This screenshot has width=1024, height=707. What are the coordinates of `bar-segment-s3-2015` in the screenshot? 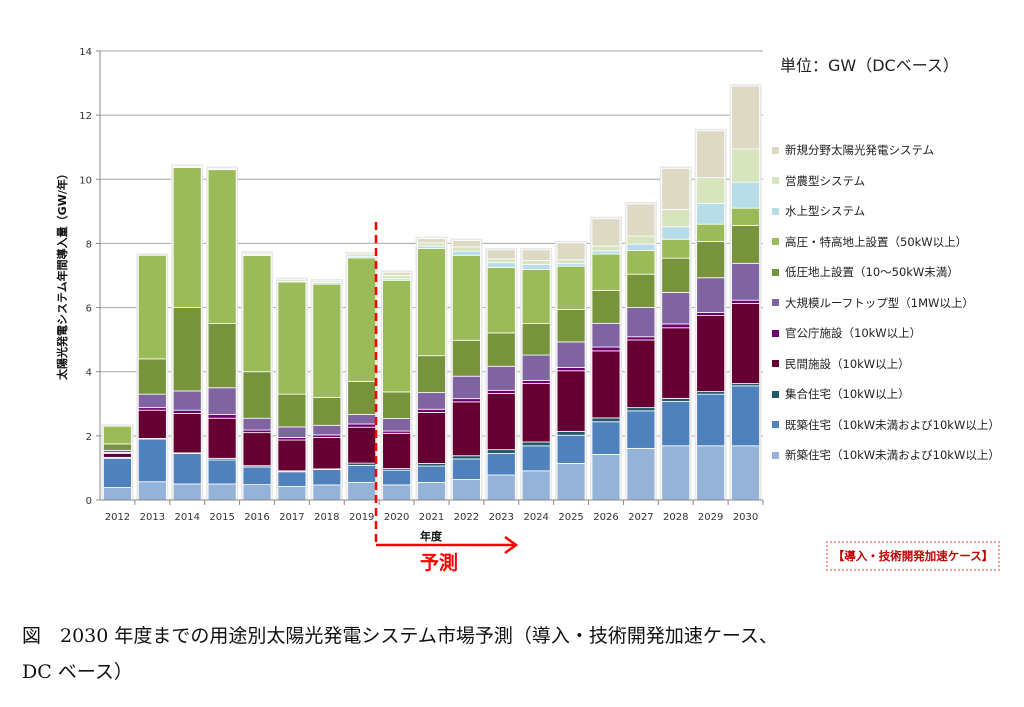 It's located at (222, 438).